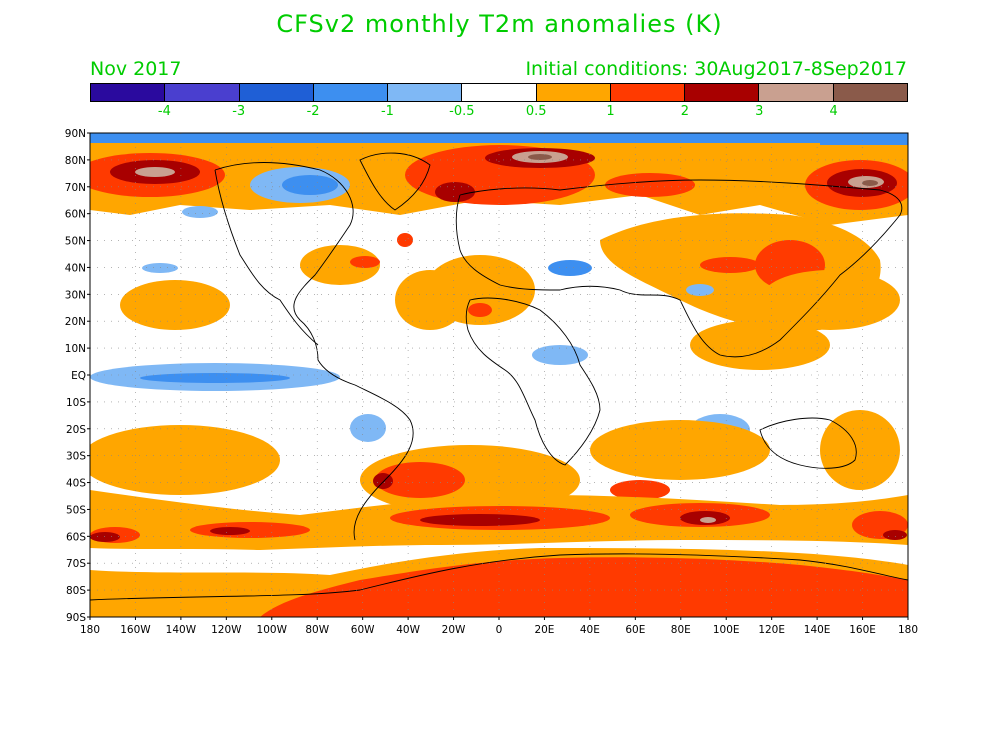  What do you see at coordinates (310, 185) in the screenshot?
I see `canada-cold-core` at bounding box center [310, 185].